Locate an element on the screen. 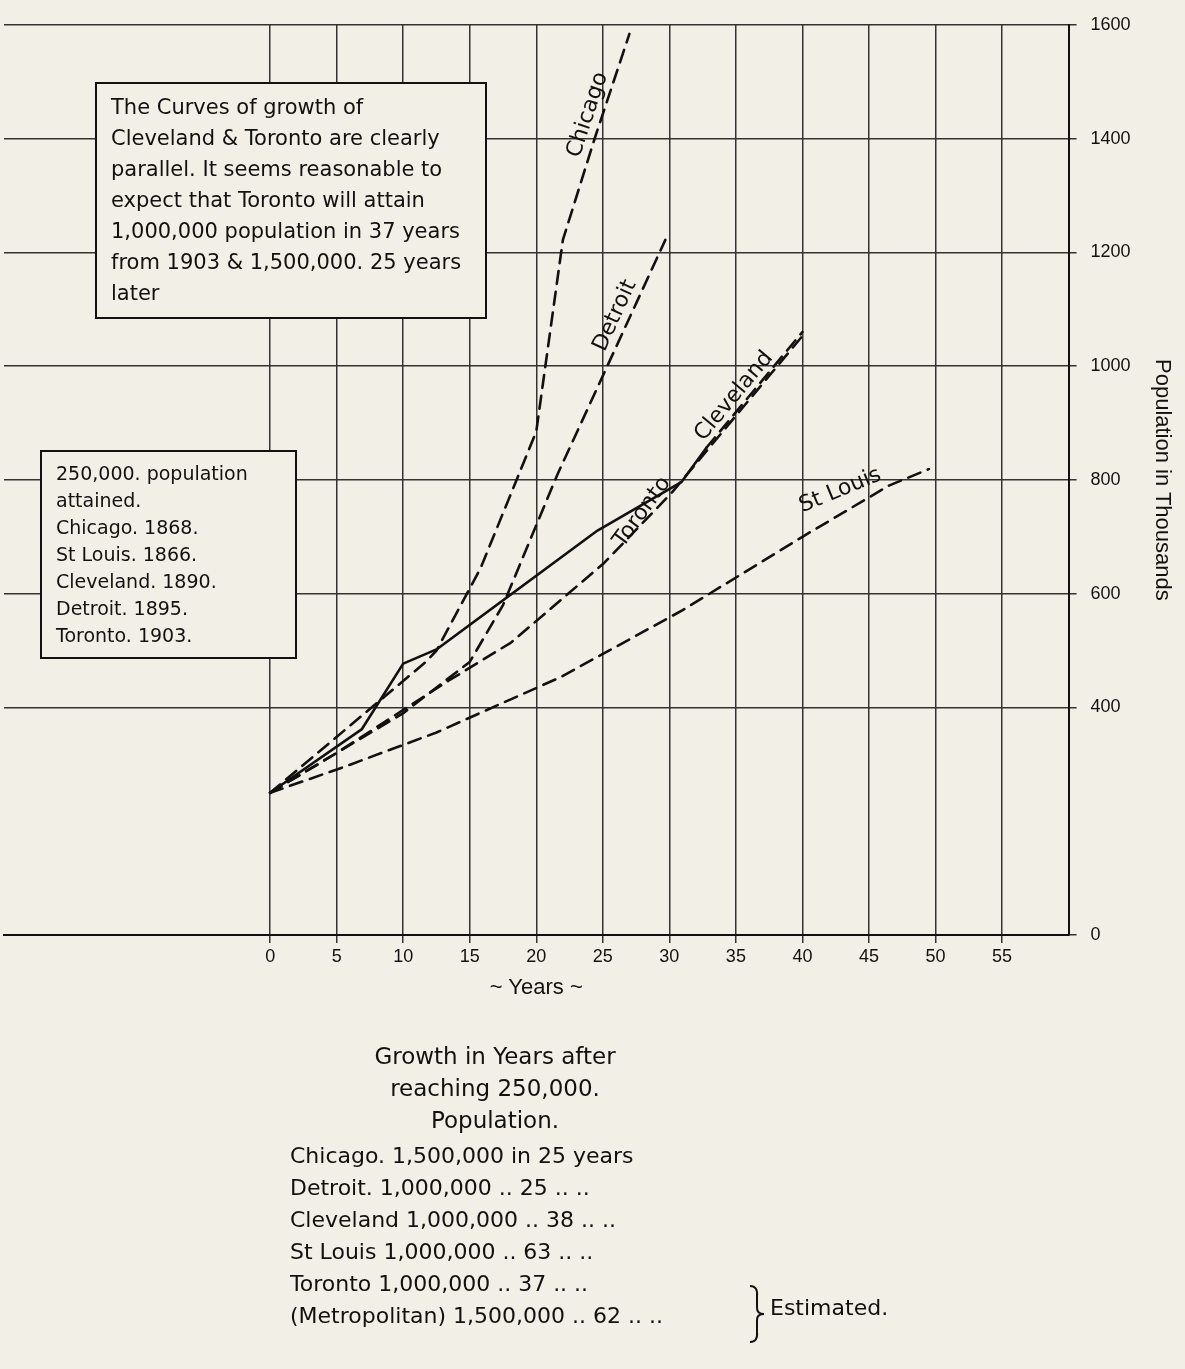 The image size is (1185, 1369). y-tick-label: 0 is located at coordinates (1095, 933).